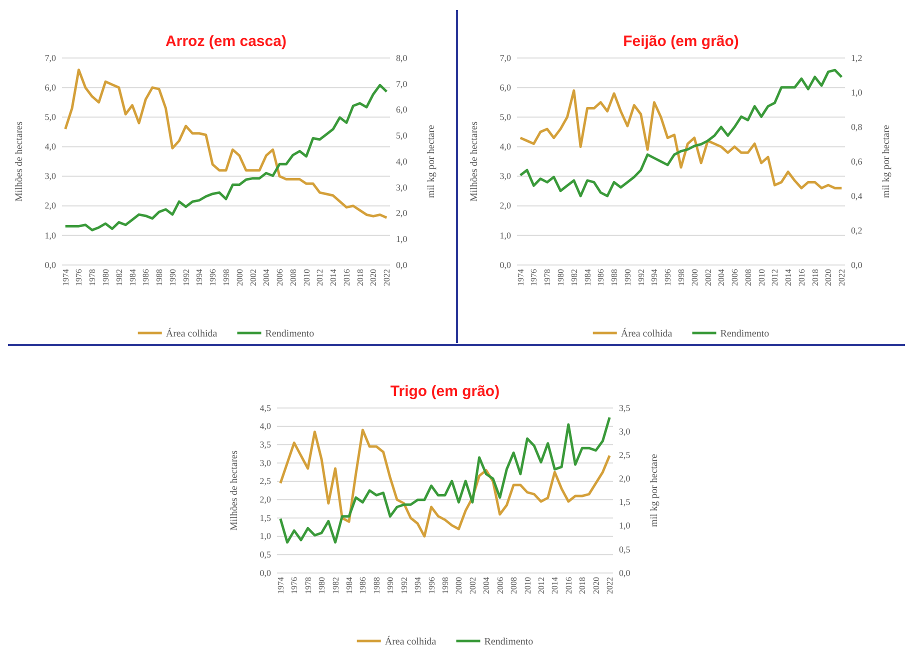 The height and width of the screenshot is (653, 907). What do you see at coordinates (266, 407) in the screenshot?
I see `y-tick-label: 4,5` at bounding box center [266, 407].